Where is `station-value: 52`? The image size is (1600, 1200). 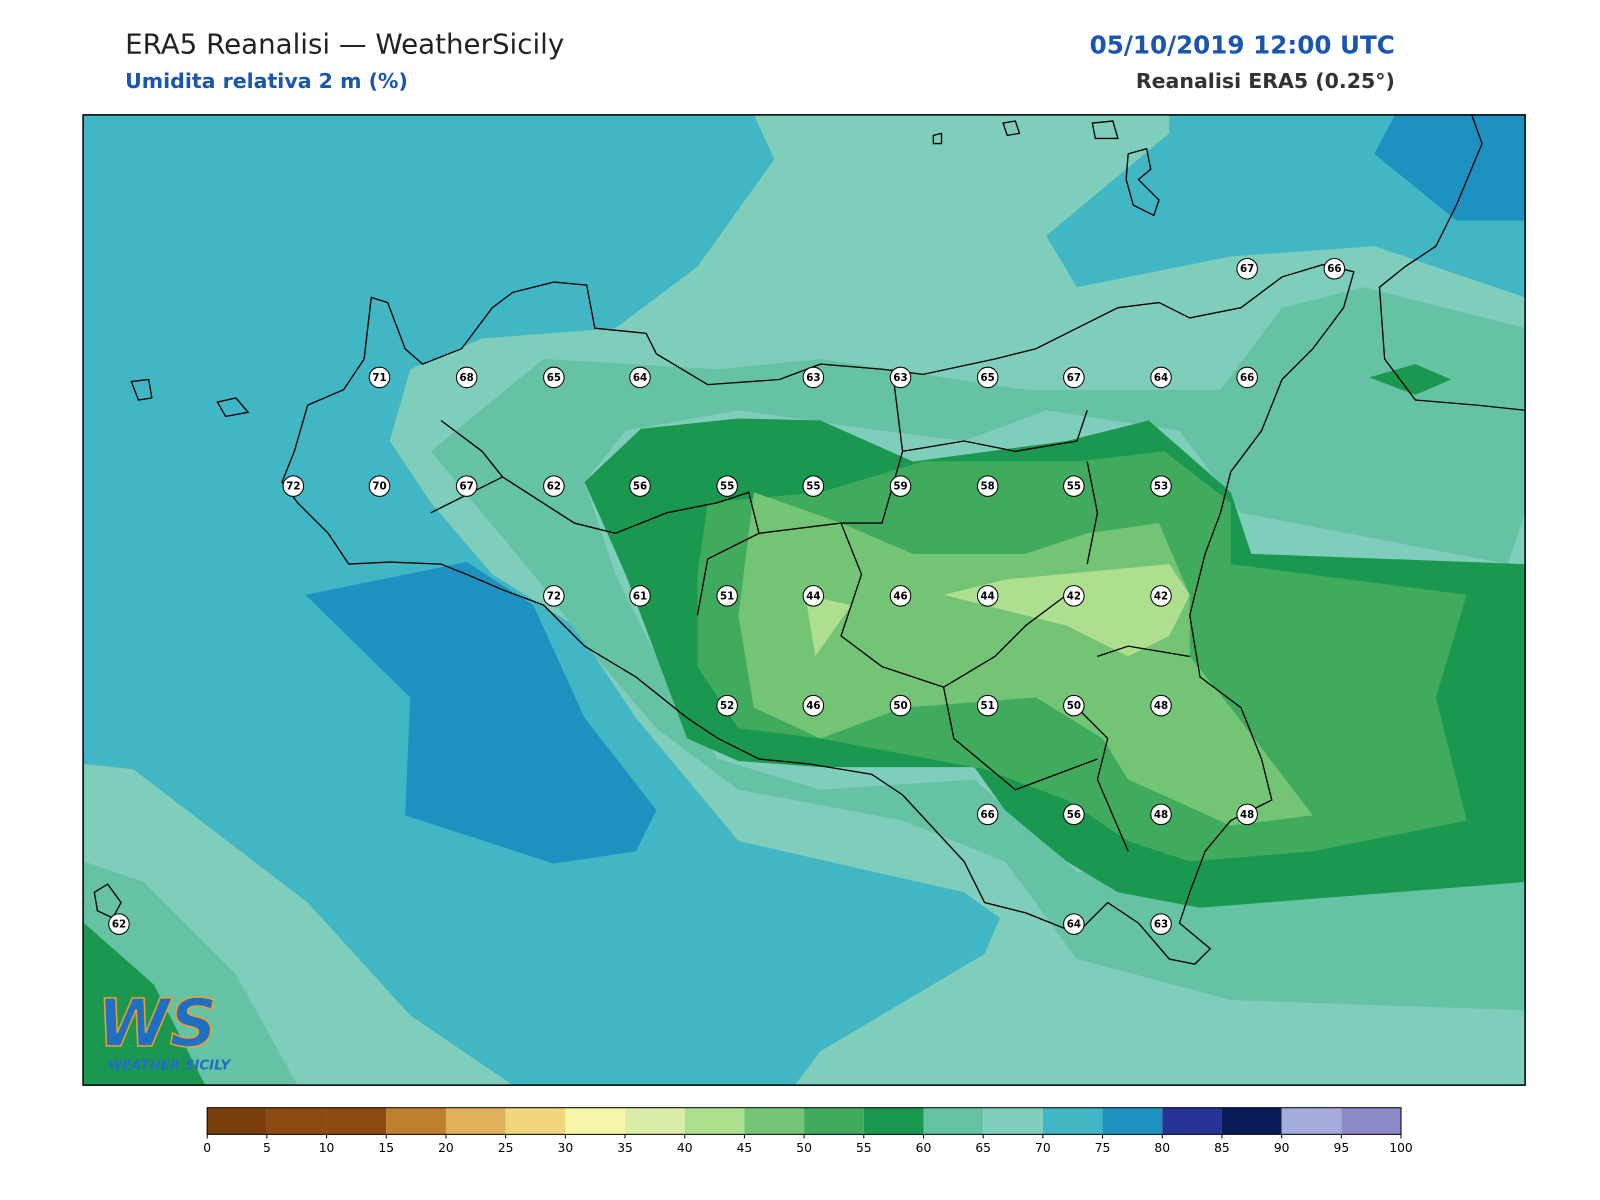
station-value: 52 is located at coordinates (727, 706).